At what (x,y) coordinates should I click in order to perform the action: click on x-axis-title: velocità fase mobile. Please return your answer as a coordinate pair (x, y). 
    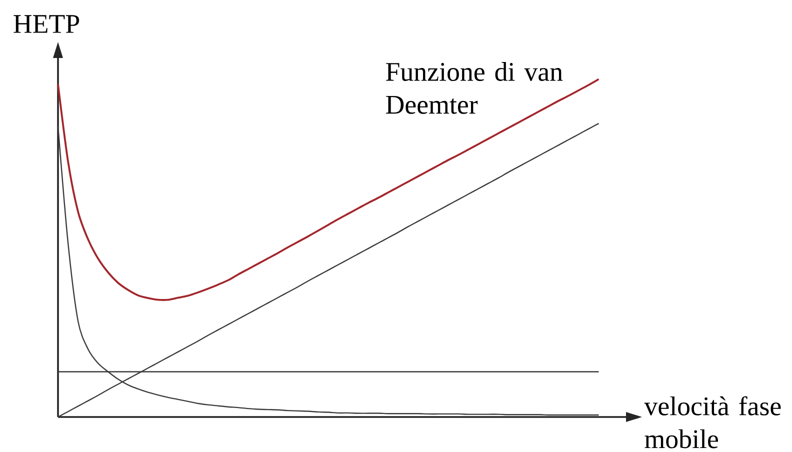
    Looking at the image, I should click on (712, 422).